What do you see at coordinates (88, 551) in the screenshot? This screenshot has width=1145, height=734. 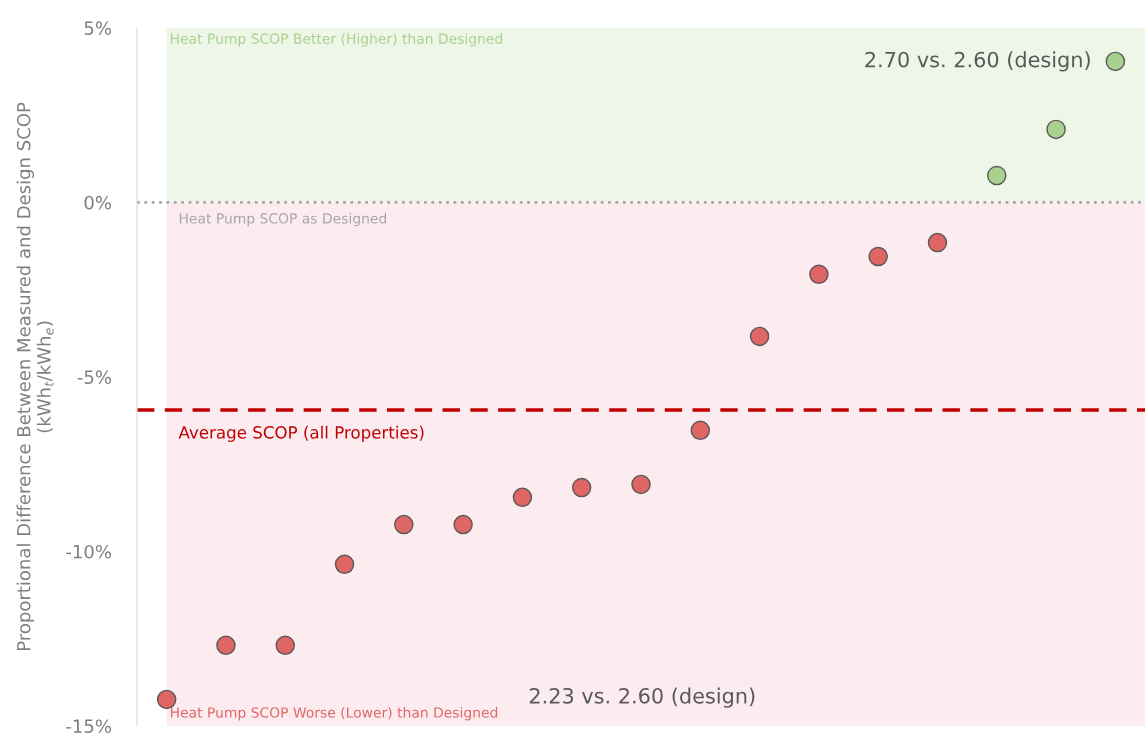 I see `y-tick-label: -10%` at bounding box center [88, 551].